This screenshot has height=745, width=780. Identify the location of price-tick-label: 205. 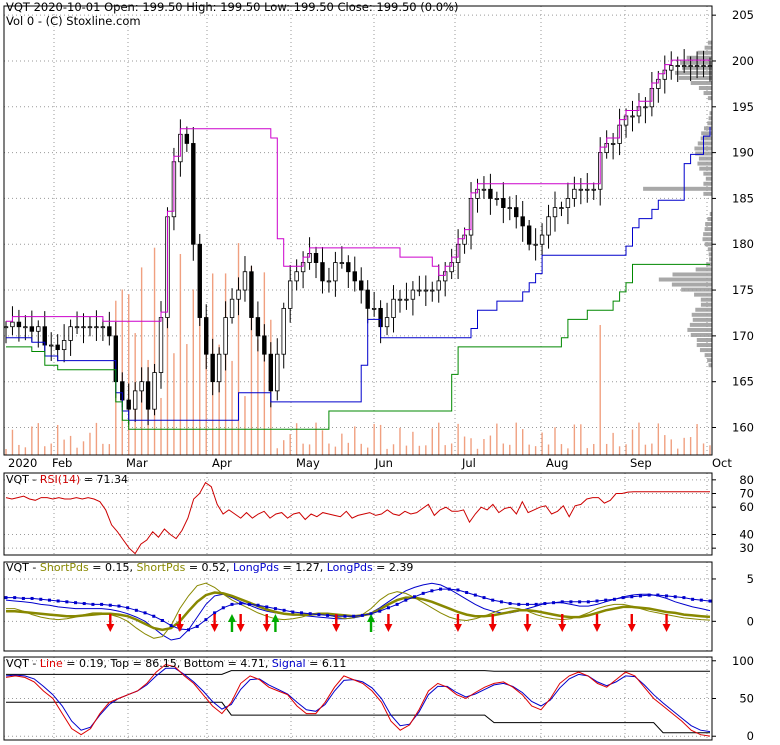
(743, 15).